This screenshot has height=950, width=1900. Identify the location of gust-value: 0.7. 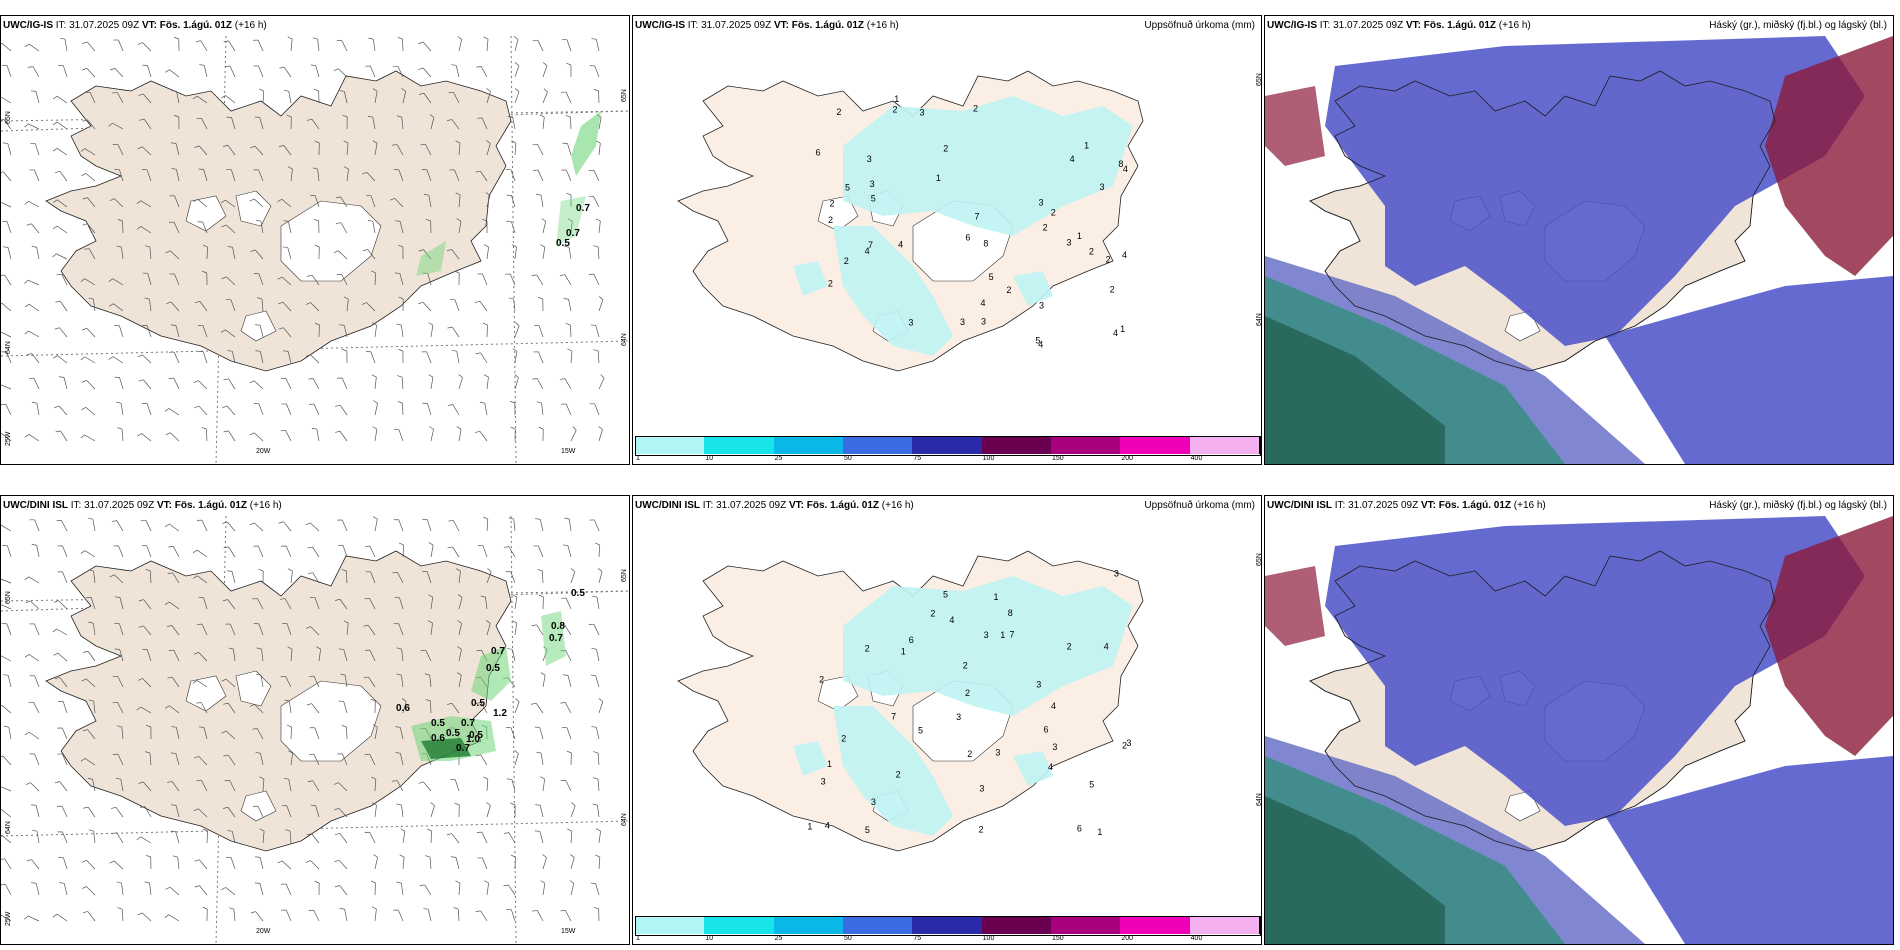
(463, 748).